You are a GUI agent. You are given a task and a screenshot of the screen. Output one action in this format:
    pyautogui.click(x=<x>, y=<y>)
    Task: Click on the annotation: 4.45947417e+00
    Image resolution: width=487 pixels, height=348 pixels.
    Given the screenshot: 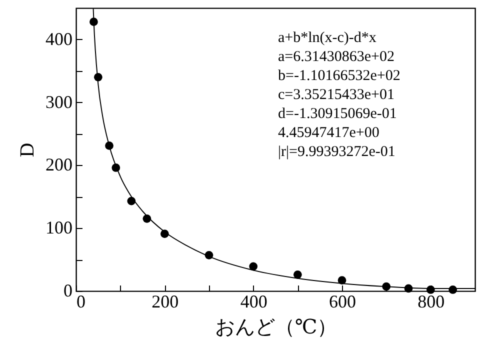 What is the action you would take?
    pyautogui.click(x=329, y=133)
    